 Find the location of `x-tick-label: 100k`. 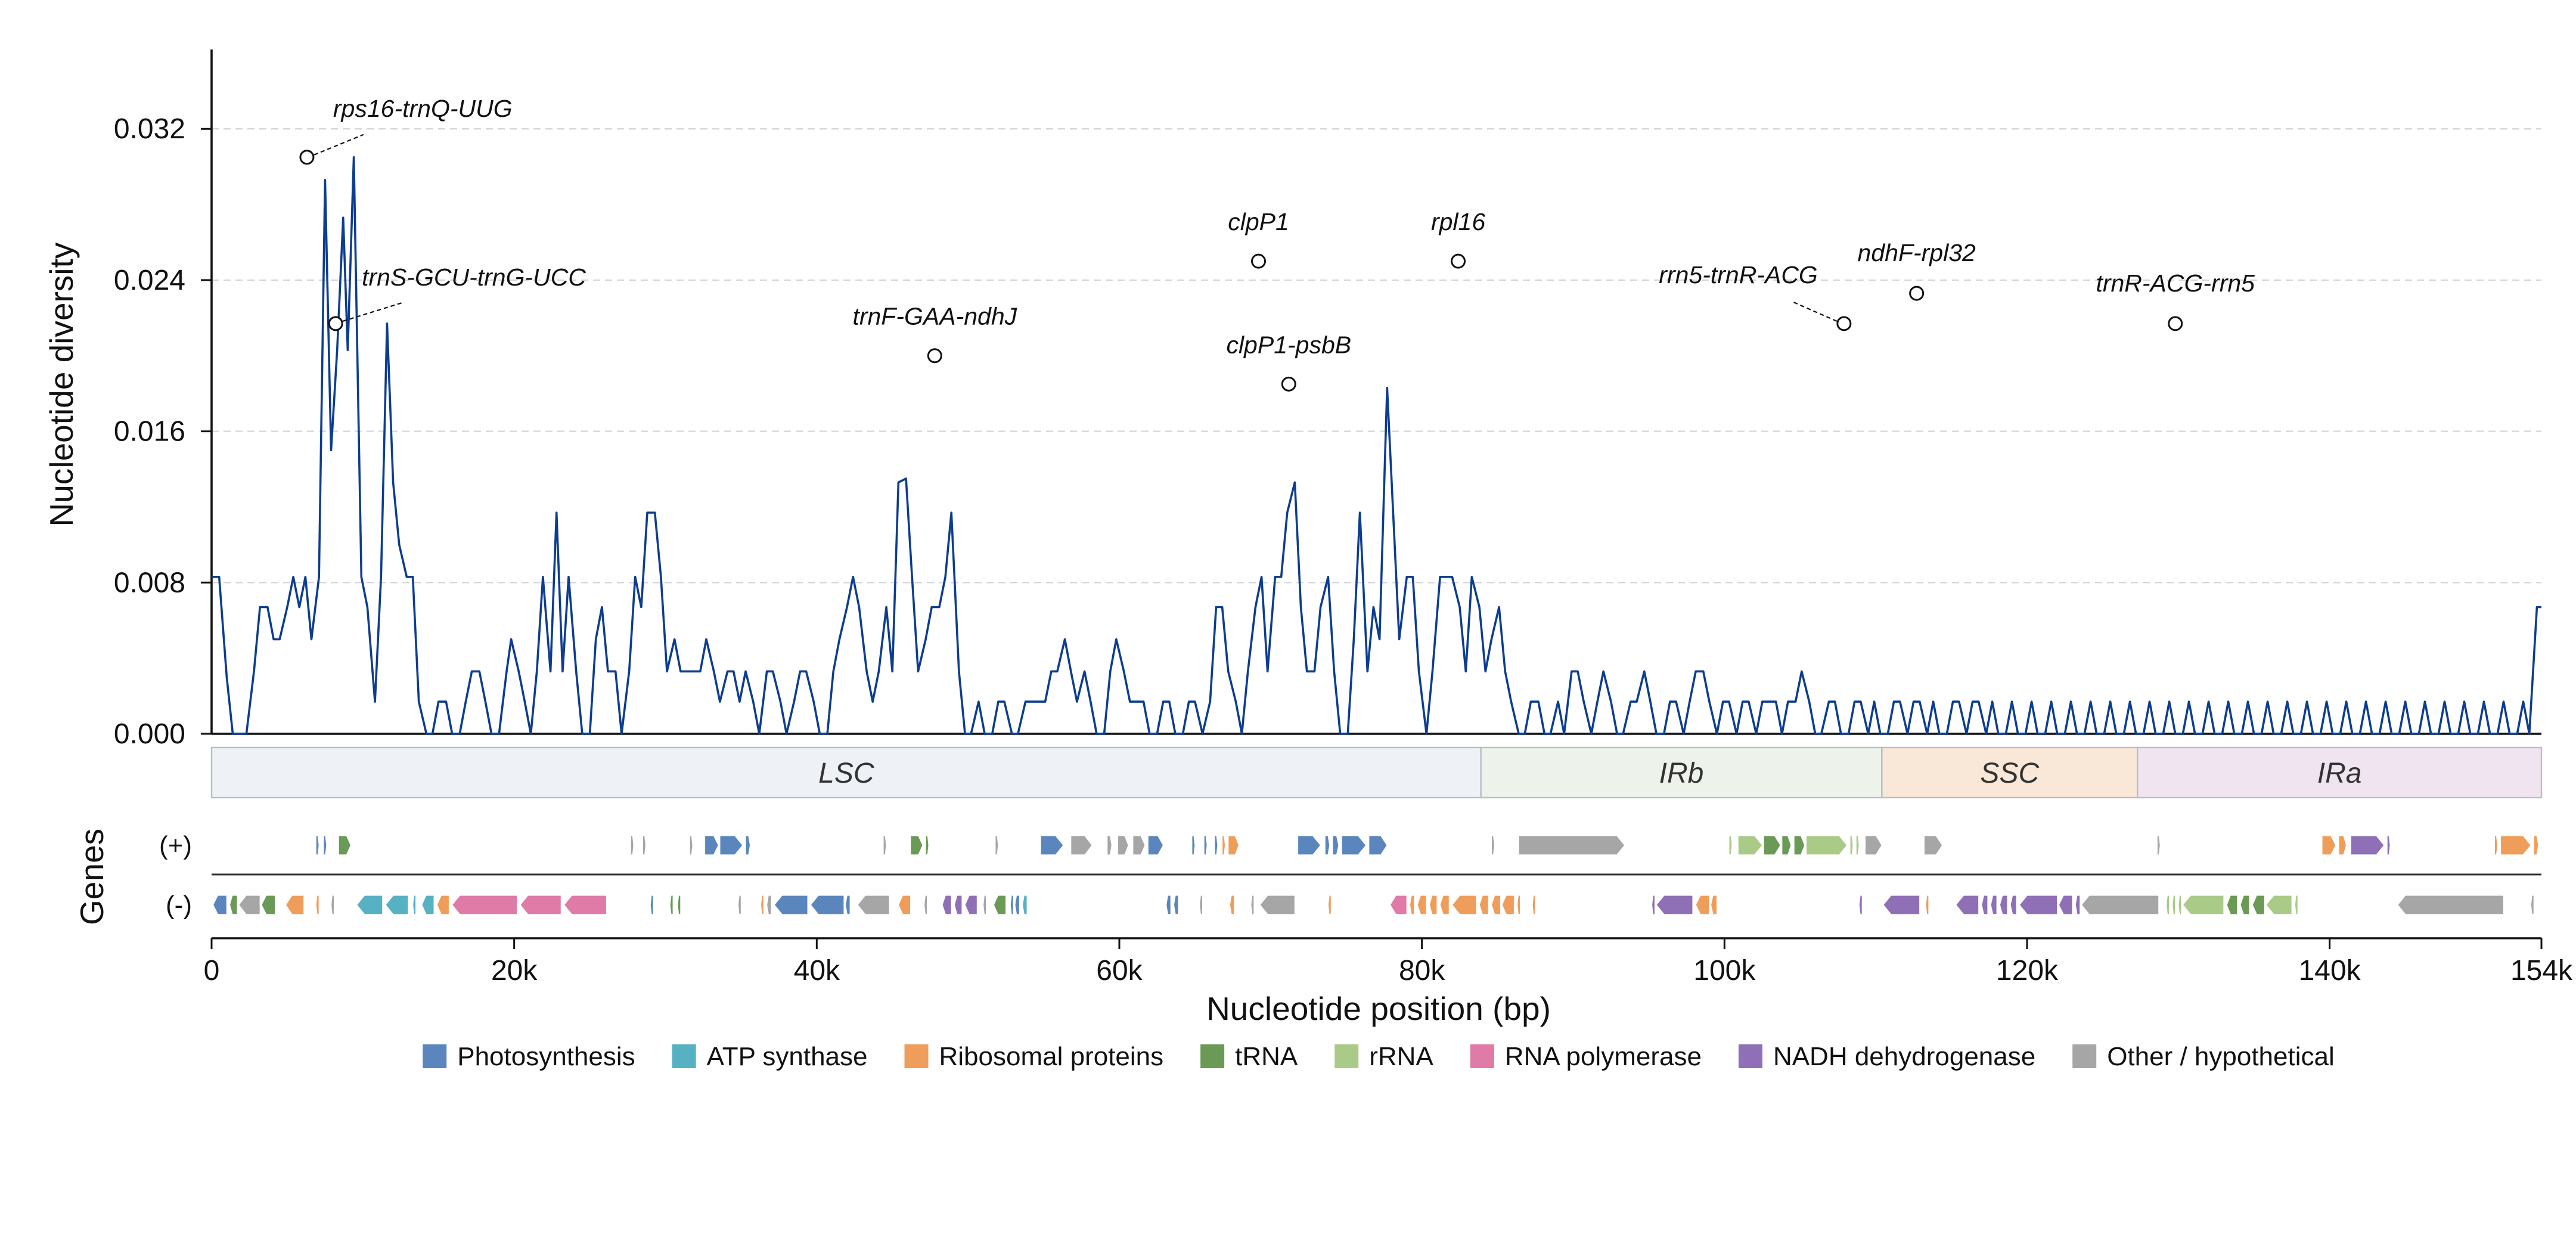

x-tick-label: 100k is located at coordinates (1725, 971).